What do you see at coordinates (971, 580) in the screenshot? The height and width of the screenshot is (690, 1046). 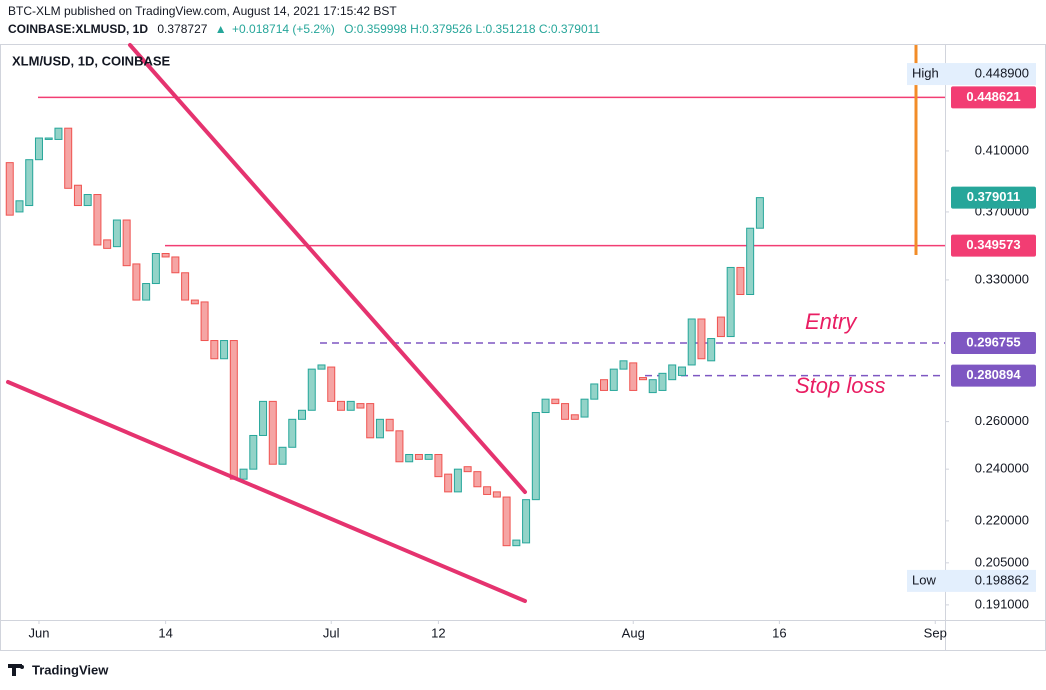 I see `low-label-box` at bounding box center [971, 580].